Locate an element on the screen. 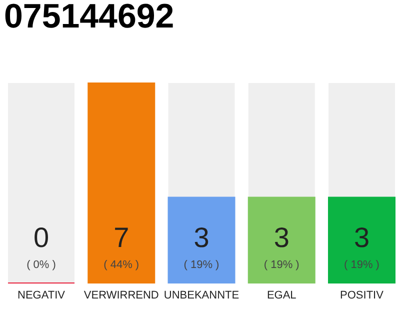 This screenshot has width=410, height=320. data-label: 7 is located at coordinates (122, 237).